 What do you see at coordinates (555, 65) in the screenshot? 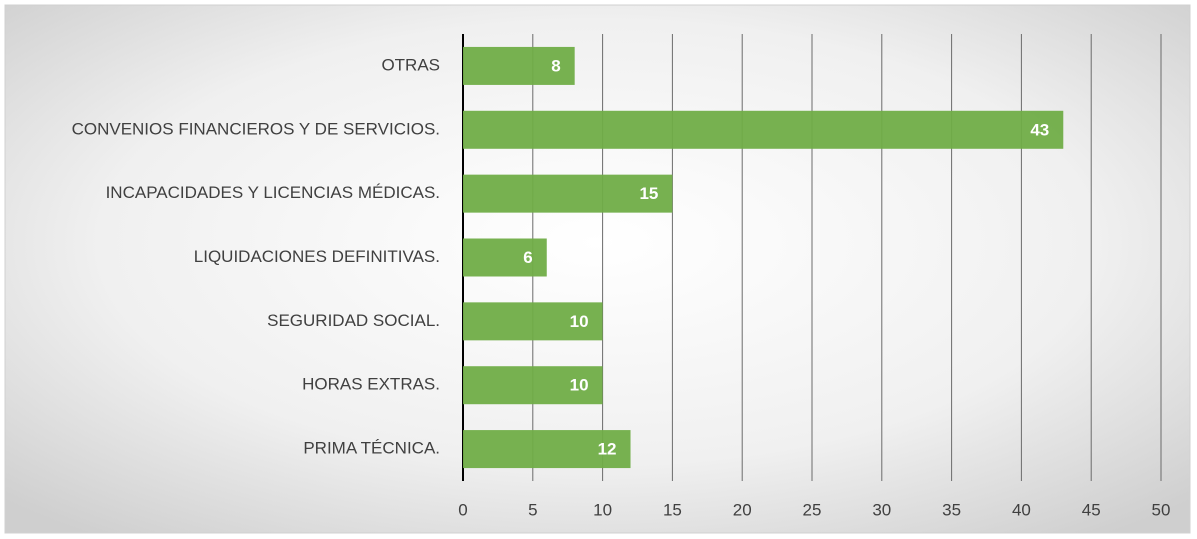
I see `data-label: 8` at bounding box center [555, 65].